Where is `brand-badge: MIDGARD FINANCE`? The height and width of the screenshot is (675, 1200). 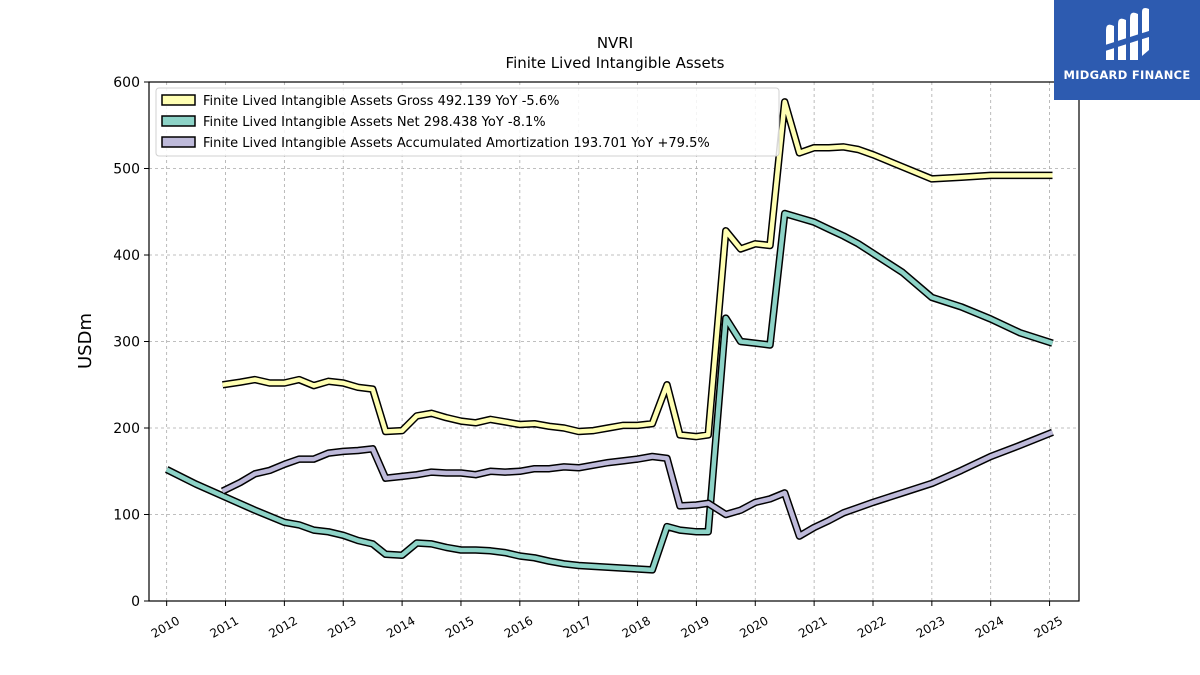 brand-badge: MIDGARD FINANCE is located at coordinates (1127, 50).